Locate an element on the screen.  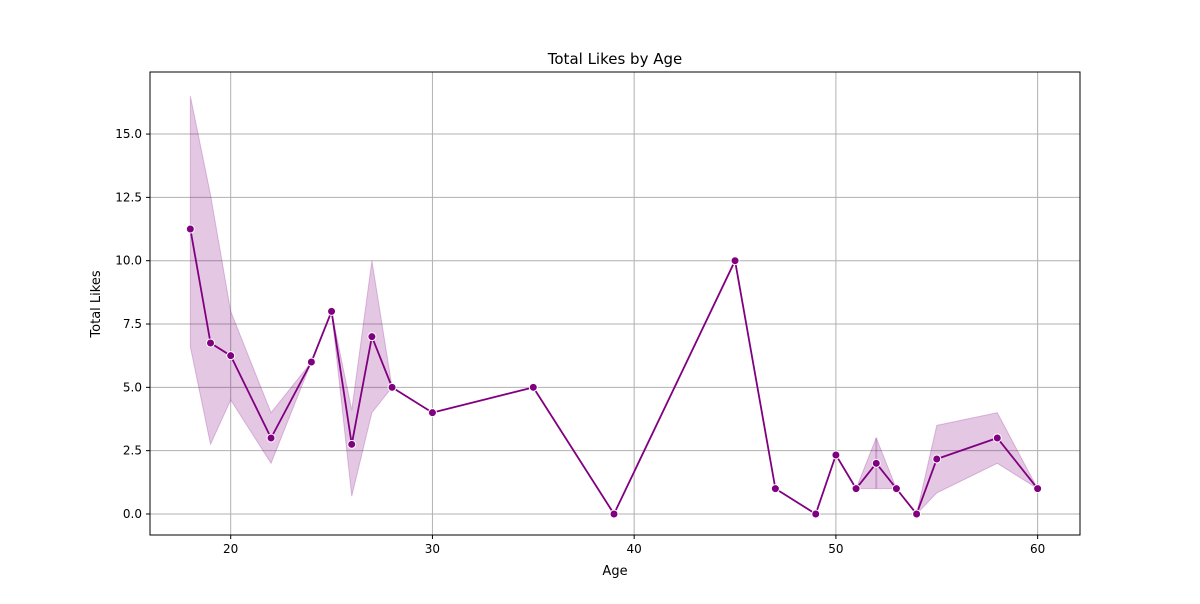
y-tick-label: 2.5 is located at coordinates (132, 451).